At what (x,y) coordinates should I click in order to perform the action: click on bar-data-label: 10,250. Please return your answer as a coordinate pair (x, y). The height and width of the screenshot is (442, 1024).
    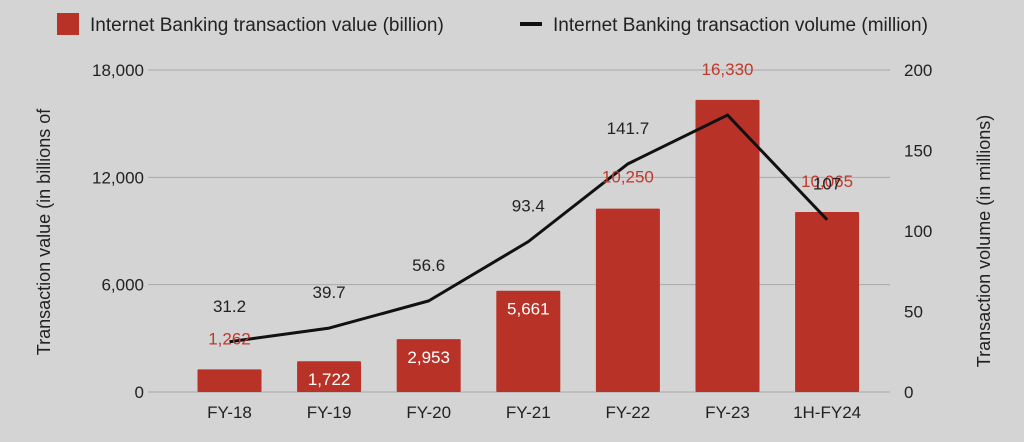
    Looking at the image, I should click on (628, 177).